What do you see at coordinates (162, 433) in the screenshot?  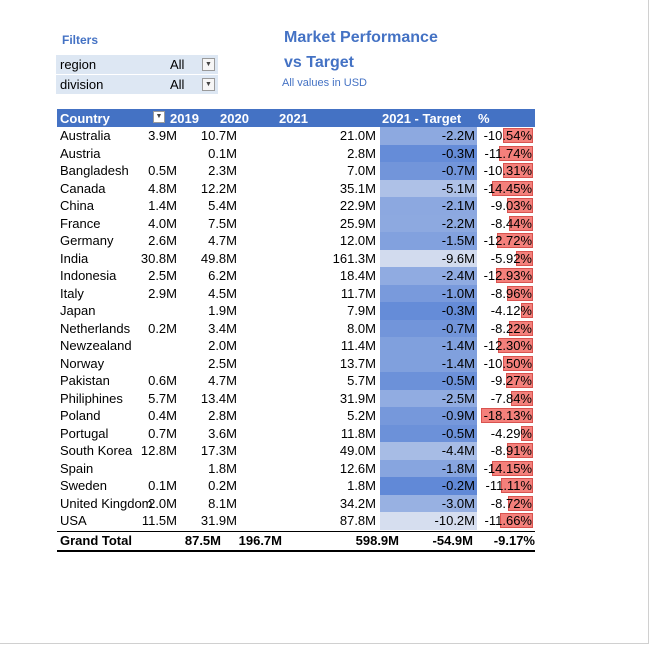 I see `value-2019-cell: 0.7M` at bounding box center [162, 433].